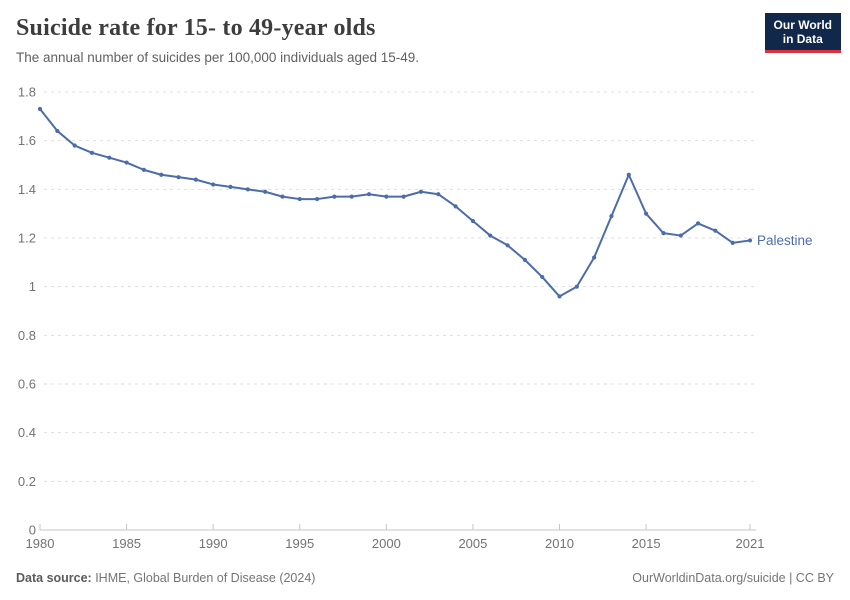 The height and width of the screenshot is (600, 850). Describe the element at coordinates (27, 238) in the screenshot. I see `y-tick-label: 1.2` at that location.